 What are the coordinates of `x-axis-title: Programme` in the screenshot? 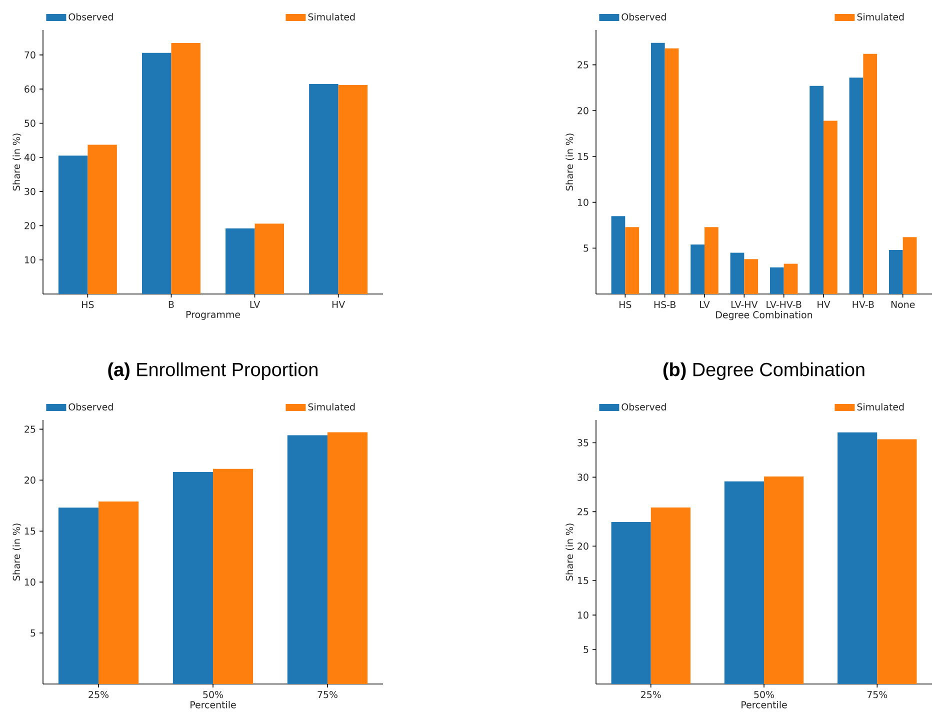 It's located at (213, 315).